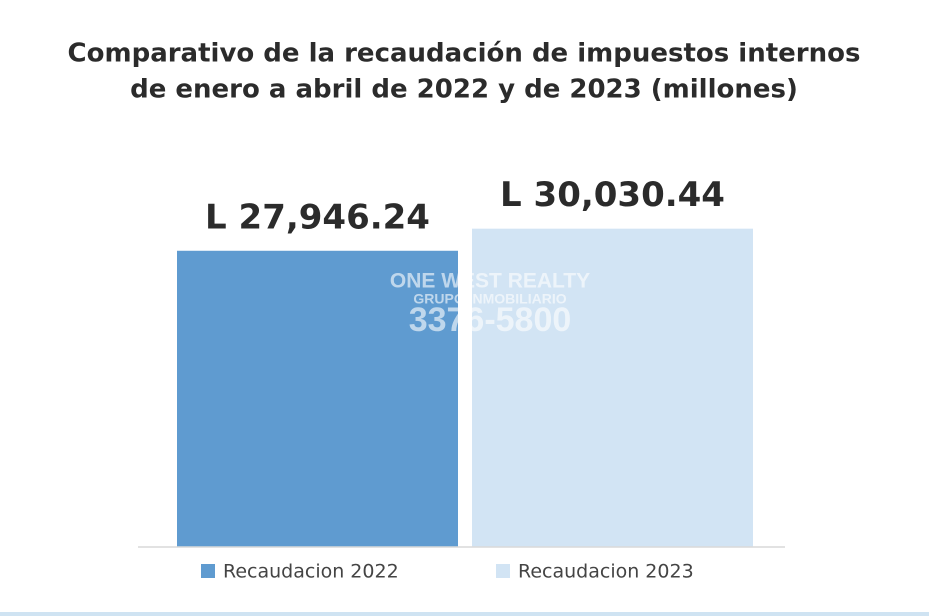  What do you see at coordinates (311, 572) in the screenshot?
I see `legend-label: Recaudacion 2022` at bounding box center [311, 572].